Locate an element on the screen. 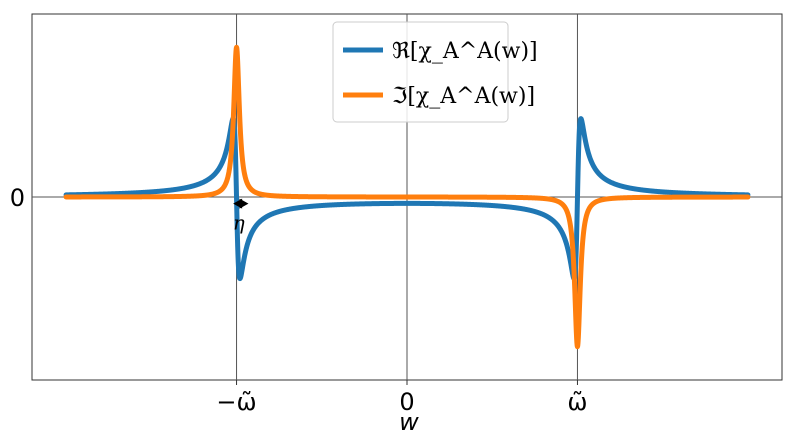 The image size is (798, 440). x-tick-label: ω̃ is located at coordinates (577, 402).